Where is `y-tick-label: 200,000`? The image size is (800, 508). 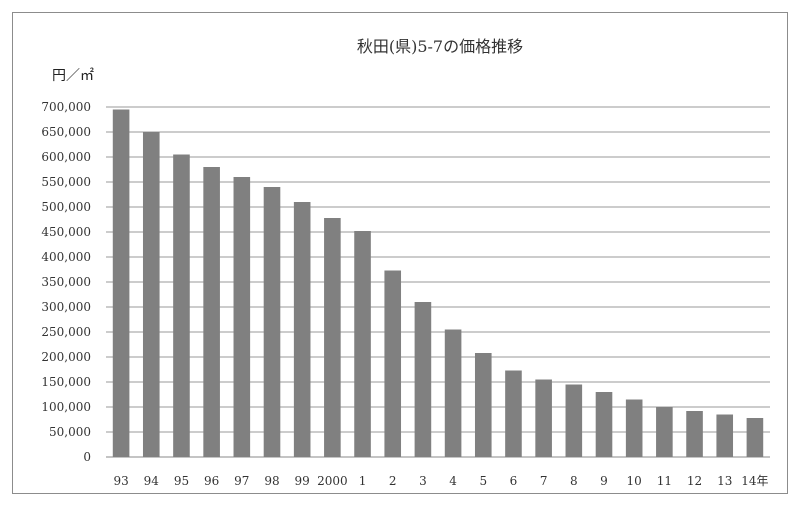 y-tick-label: 200,000 is located at coordinates (66, 357).